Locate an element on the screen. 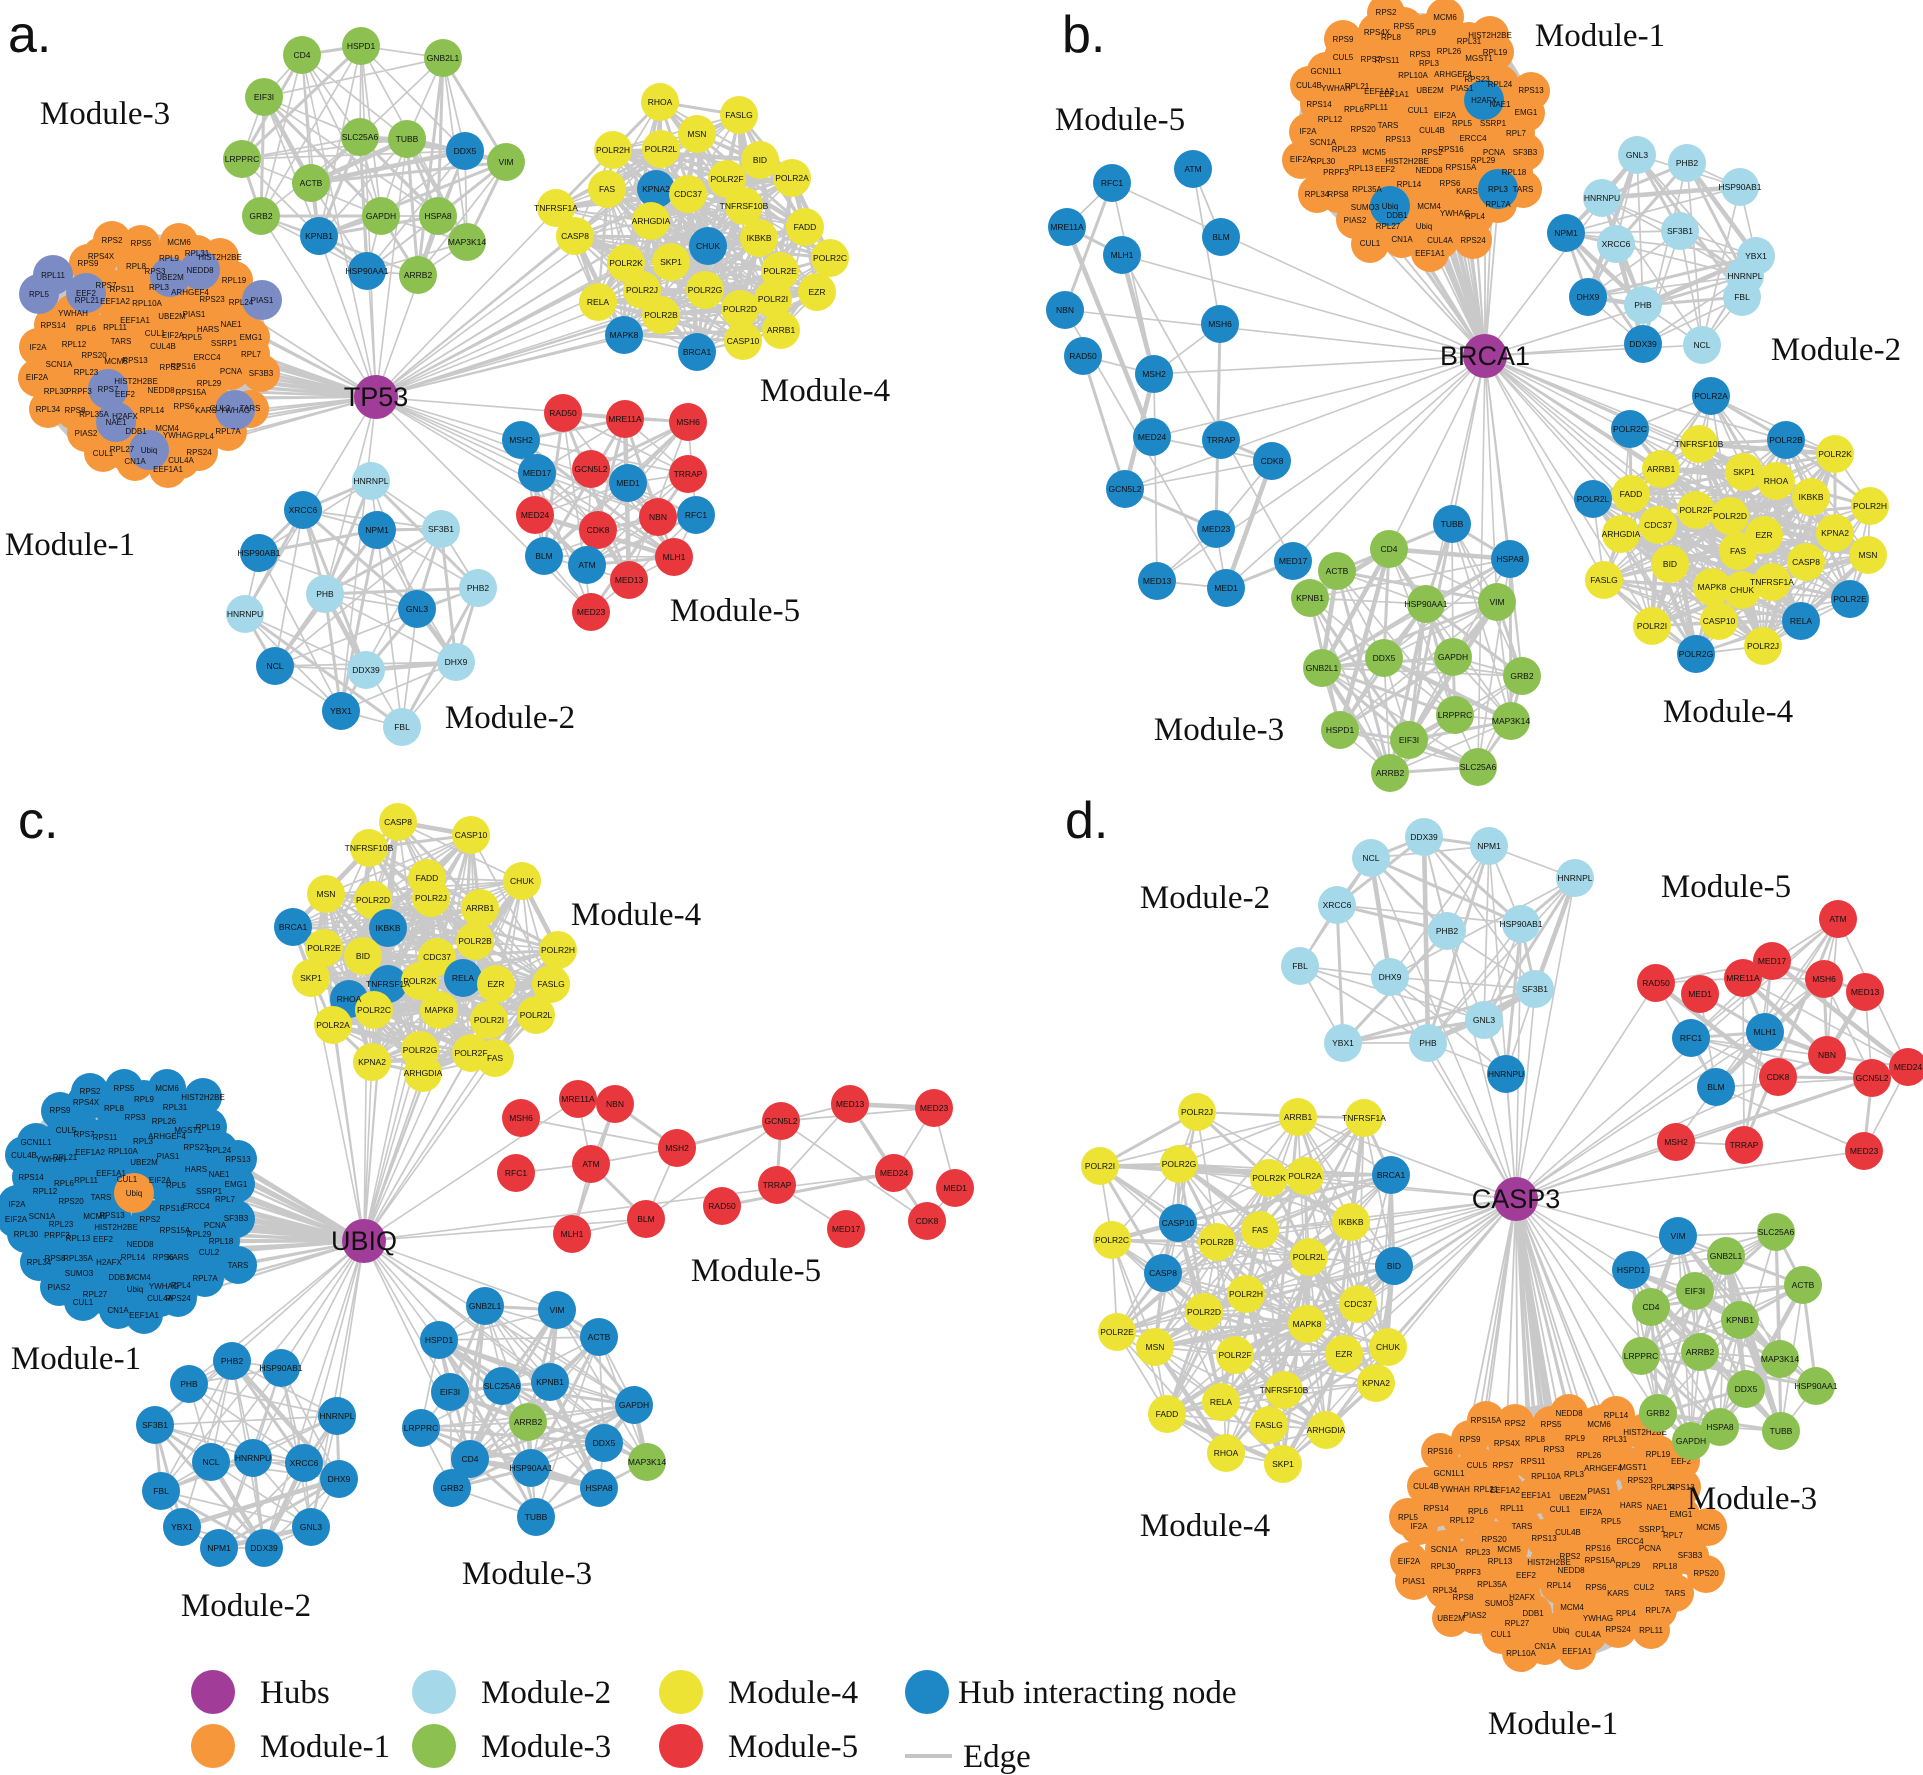  svg-text: MED17 is located at coordinates (846, 1229).